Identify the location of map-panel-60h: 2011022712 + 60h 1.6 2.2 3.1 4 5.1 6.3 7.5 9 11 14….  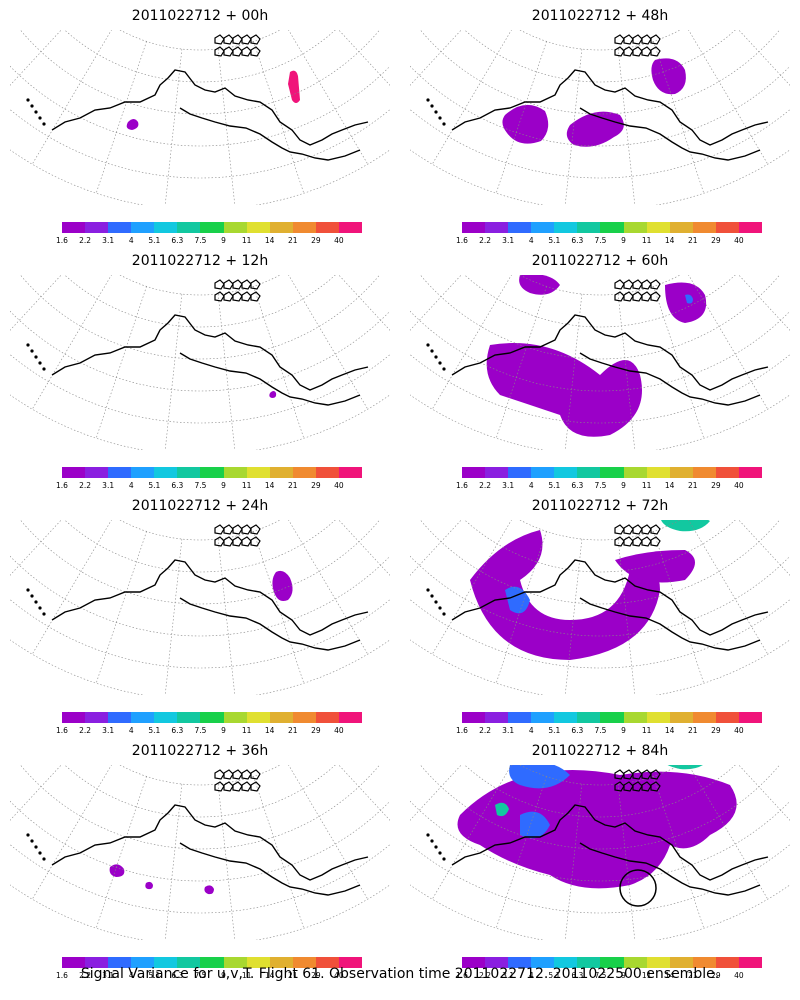
(600, 367).